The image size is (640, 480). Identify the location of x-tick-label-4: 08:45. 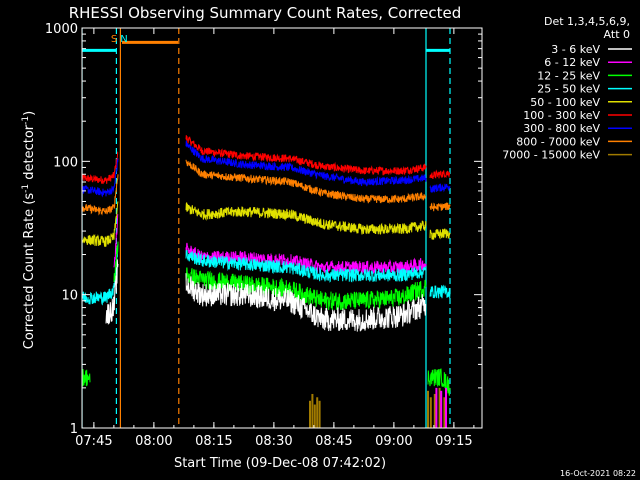
(333, 441).